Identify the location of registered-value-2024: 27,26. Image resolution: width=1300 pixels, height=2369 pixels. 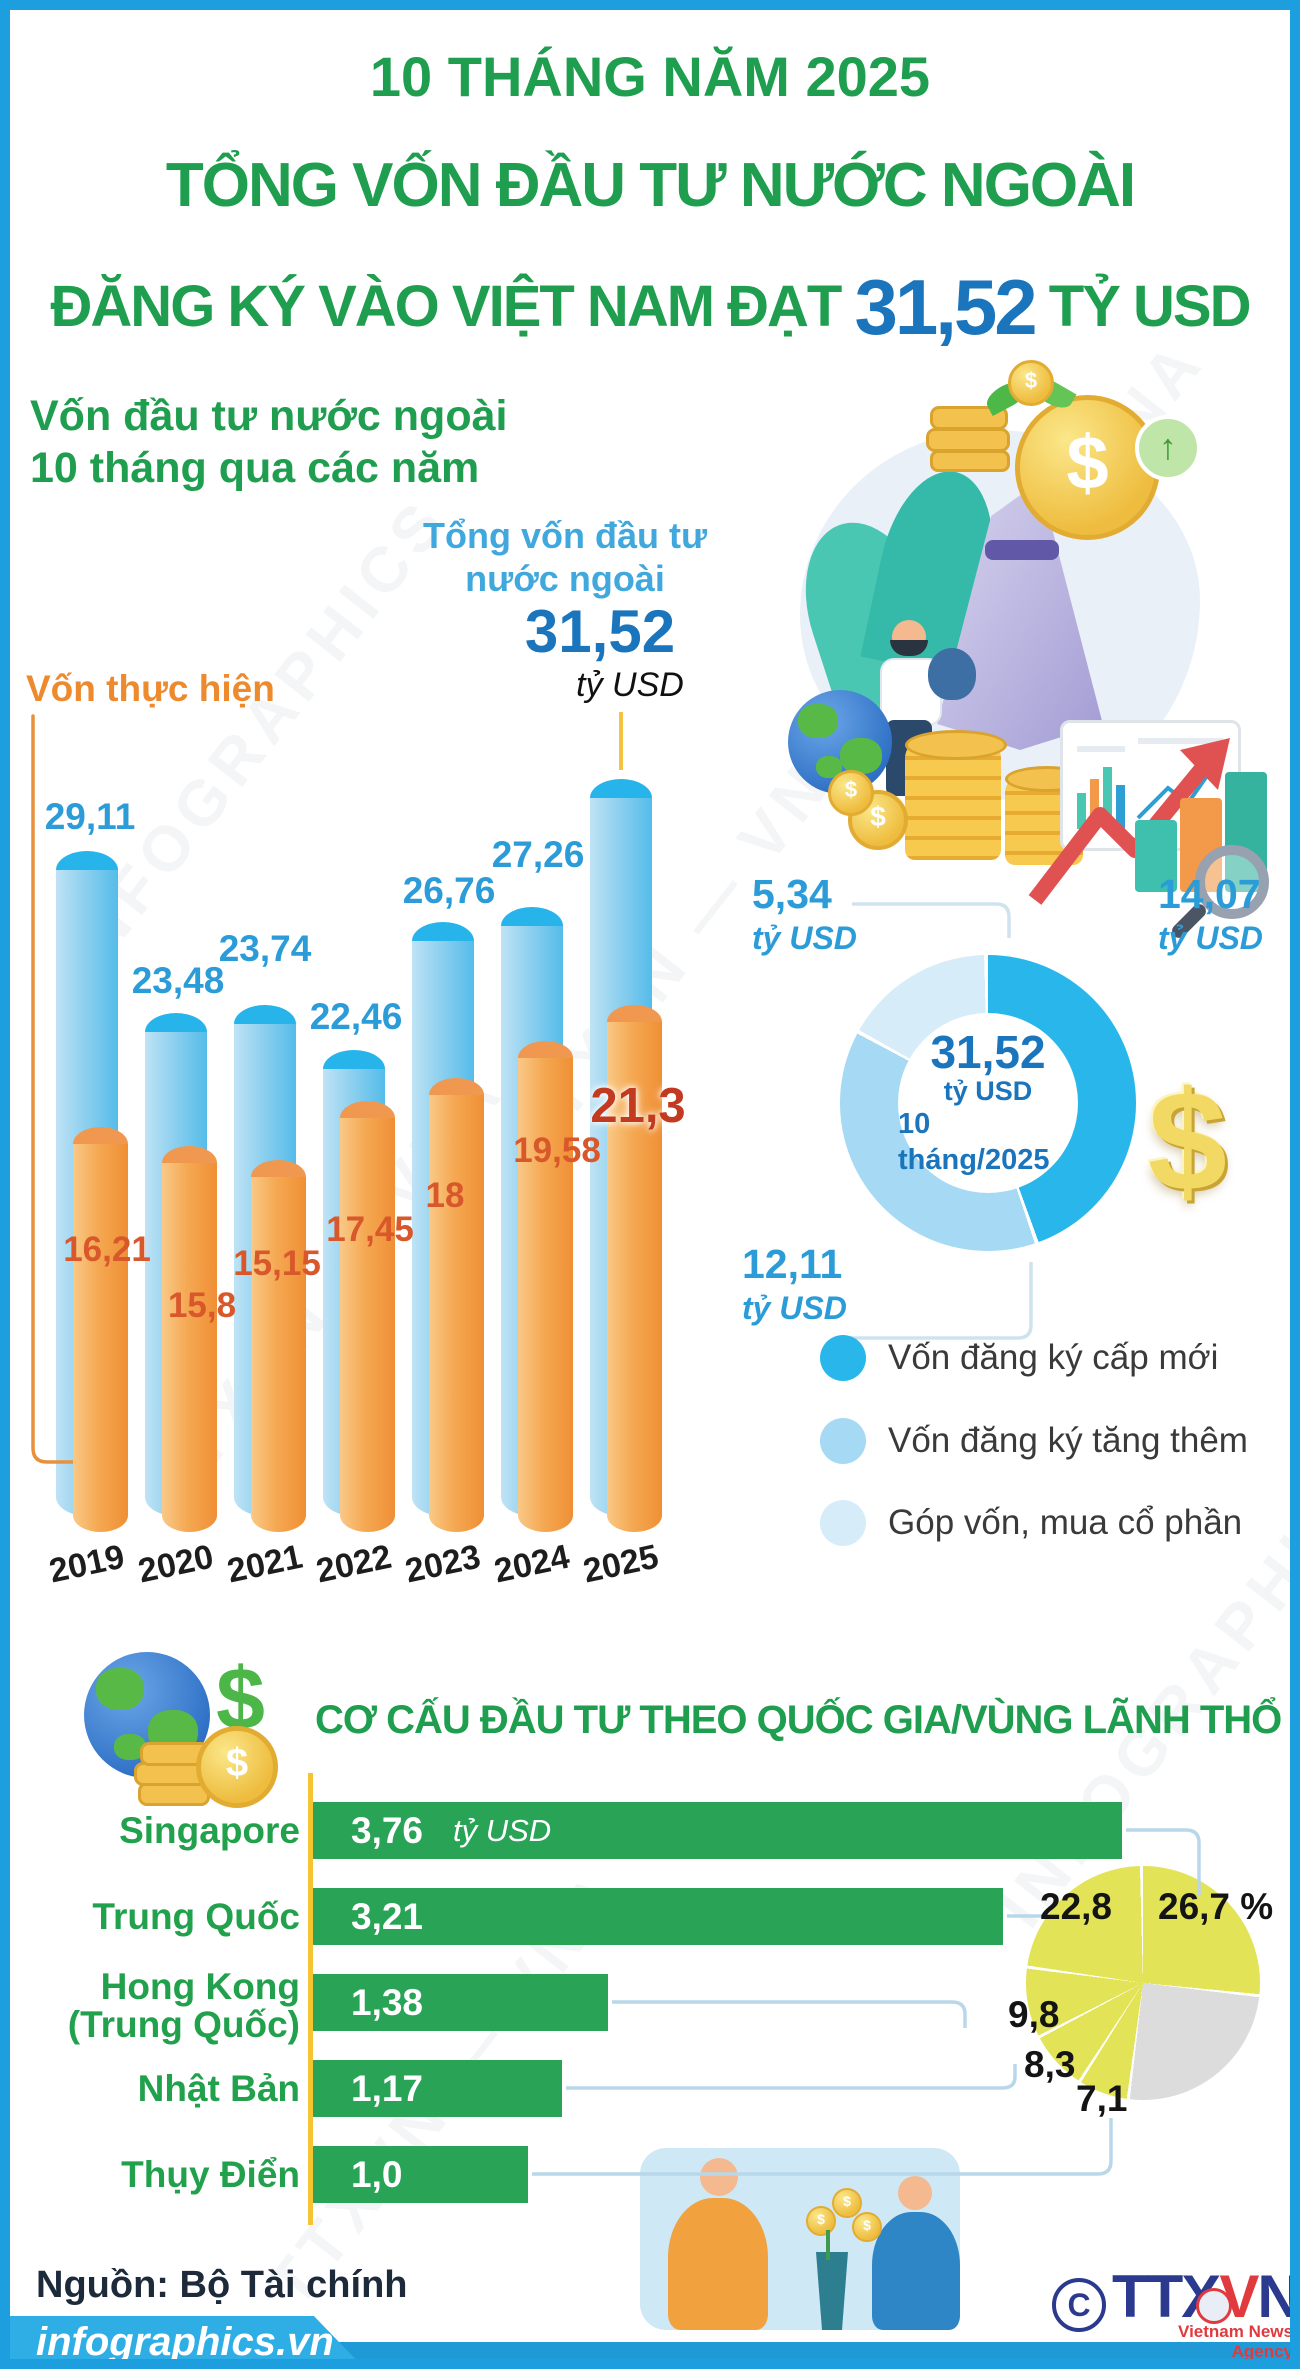
(538, 854).